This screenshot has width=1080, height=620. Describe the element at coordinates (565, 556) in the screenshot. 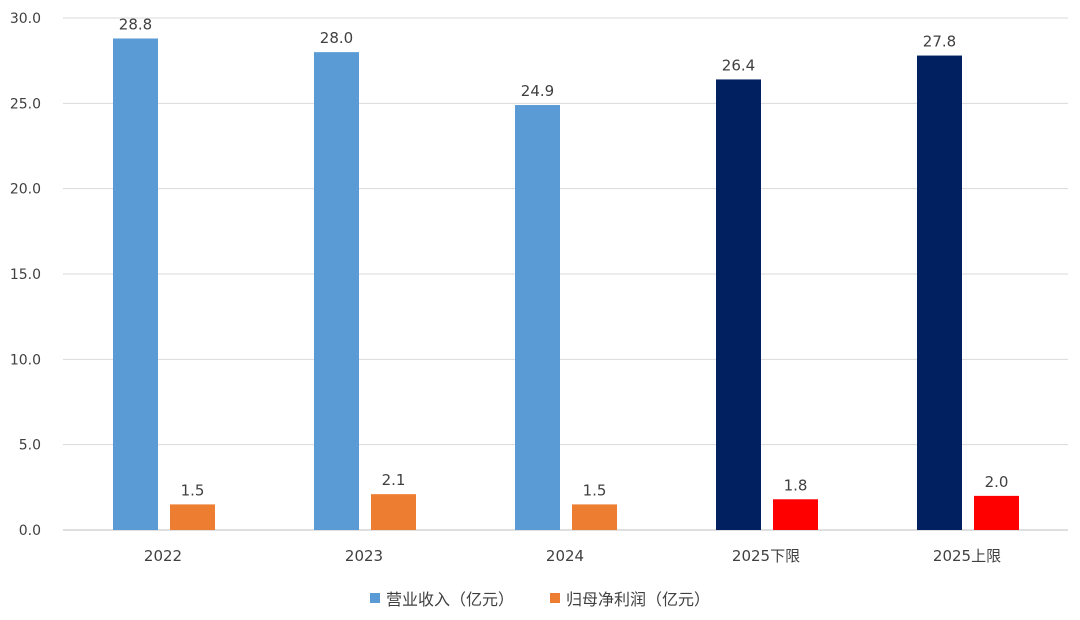

I see `x-tick-label: 2024` at that location.